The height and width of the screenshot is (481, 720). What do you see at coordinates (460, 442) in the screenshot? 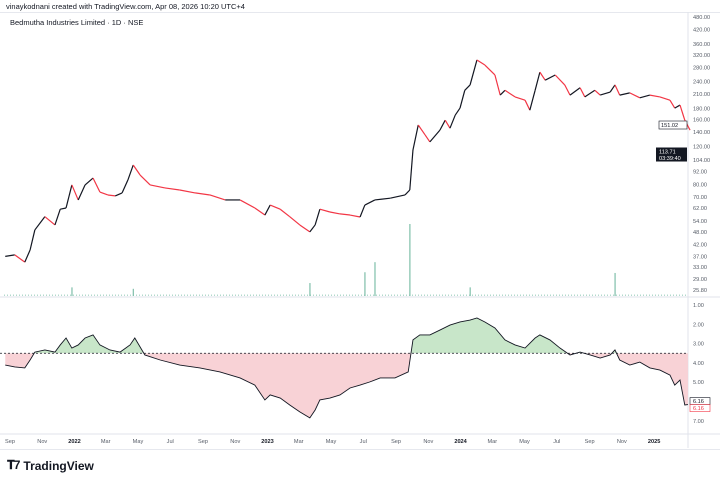
I see `time-tick-label: 2024` at bounding box center [460, 442].